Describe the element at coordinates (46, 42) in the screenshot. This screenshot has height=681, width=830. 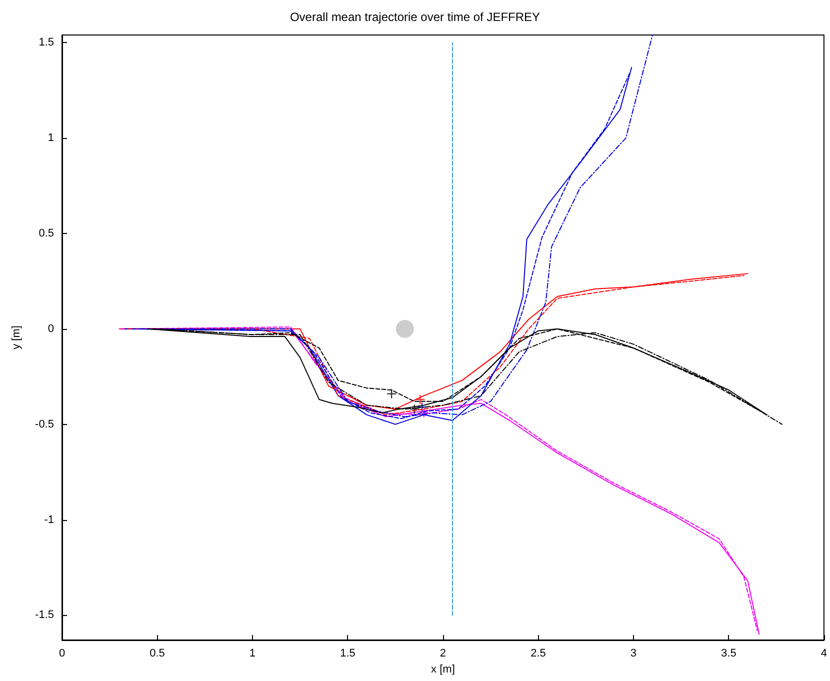
I see `y-tick-label: 1.5` at that location.